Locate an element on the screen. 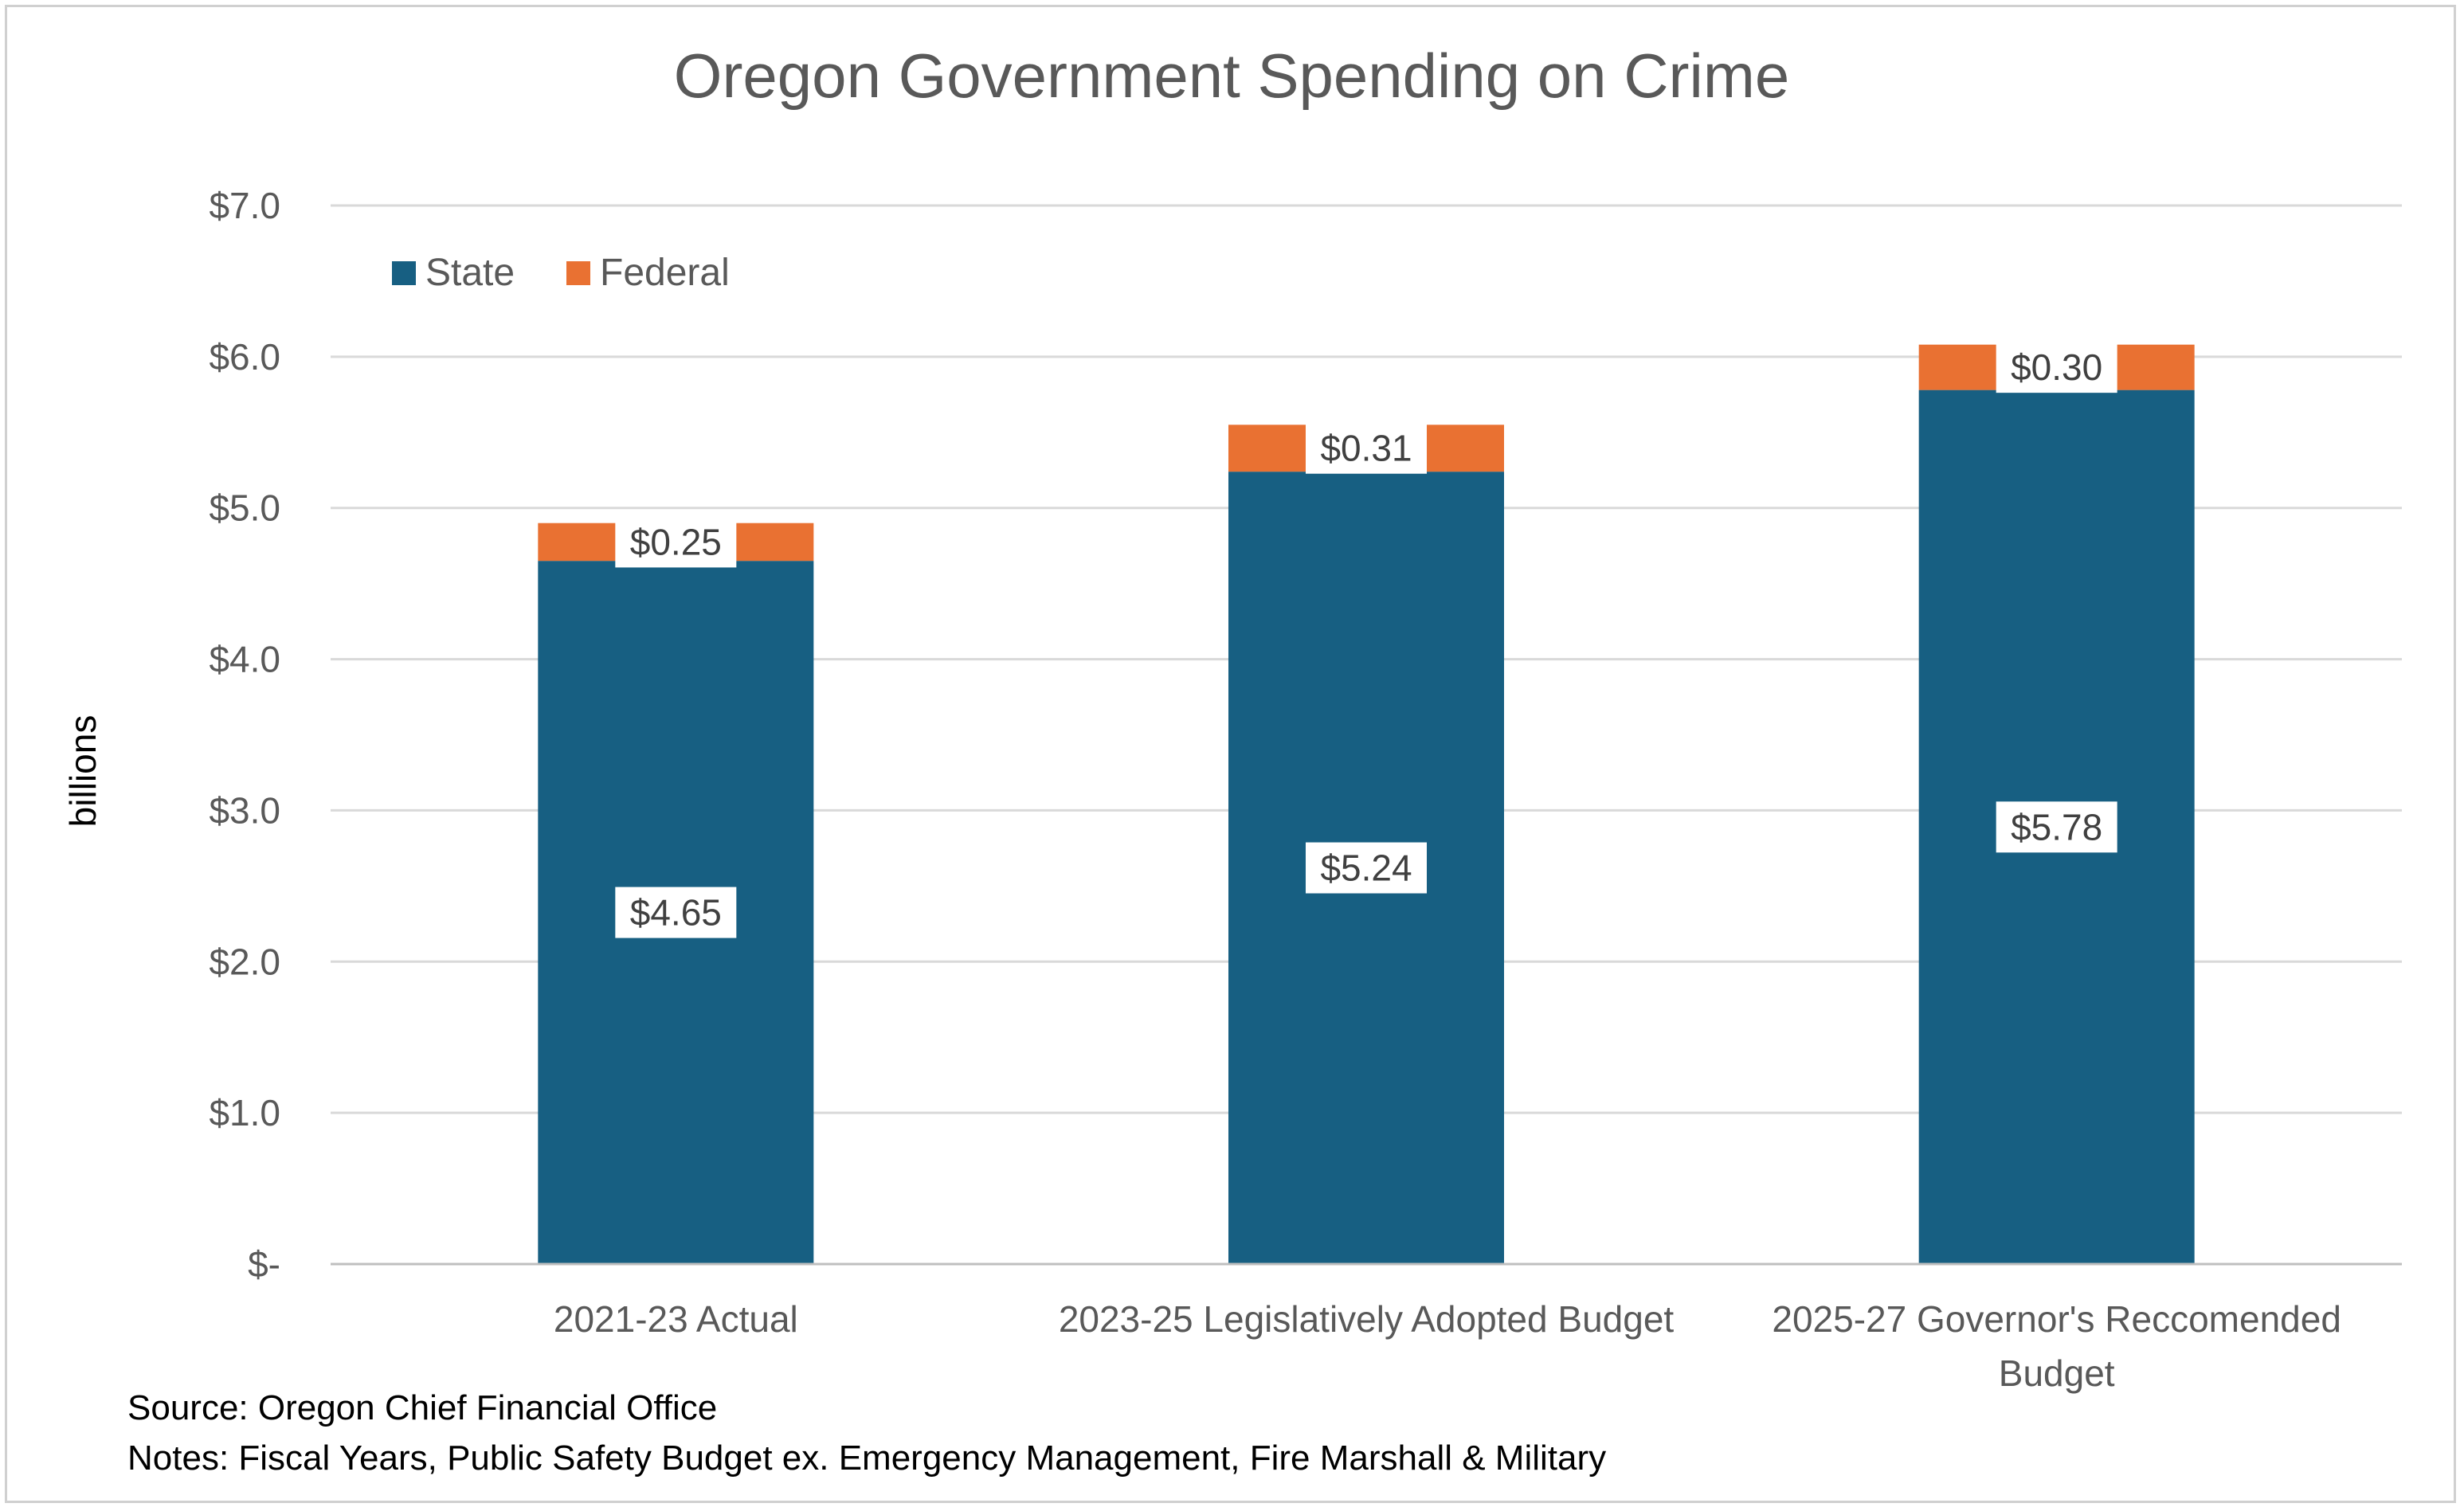 Image resolution: width=2464 pixels, height=1511 pixels. legend-swatch-state is located at coordinates (404, 273).